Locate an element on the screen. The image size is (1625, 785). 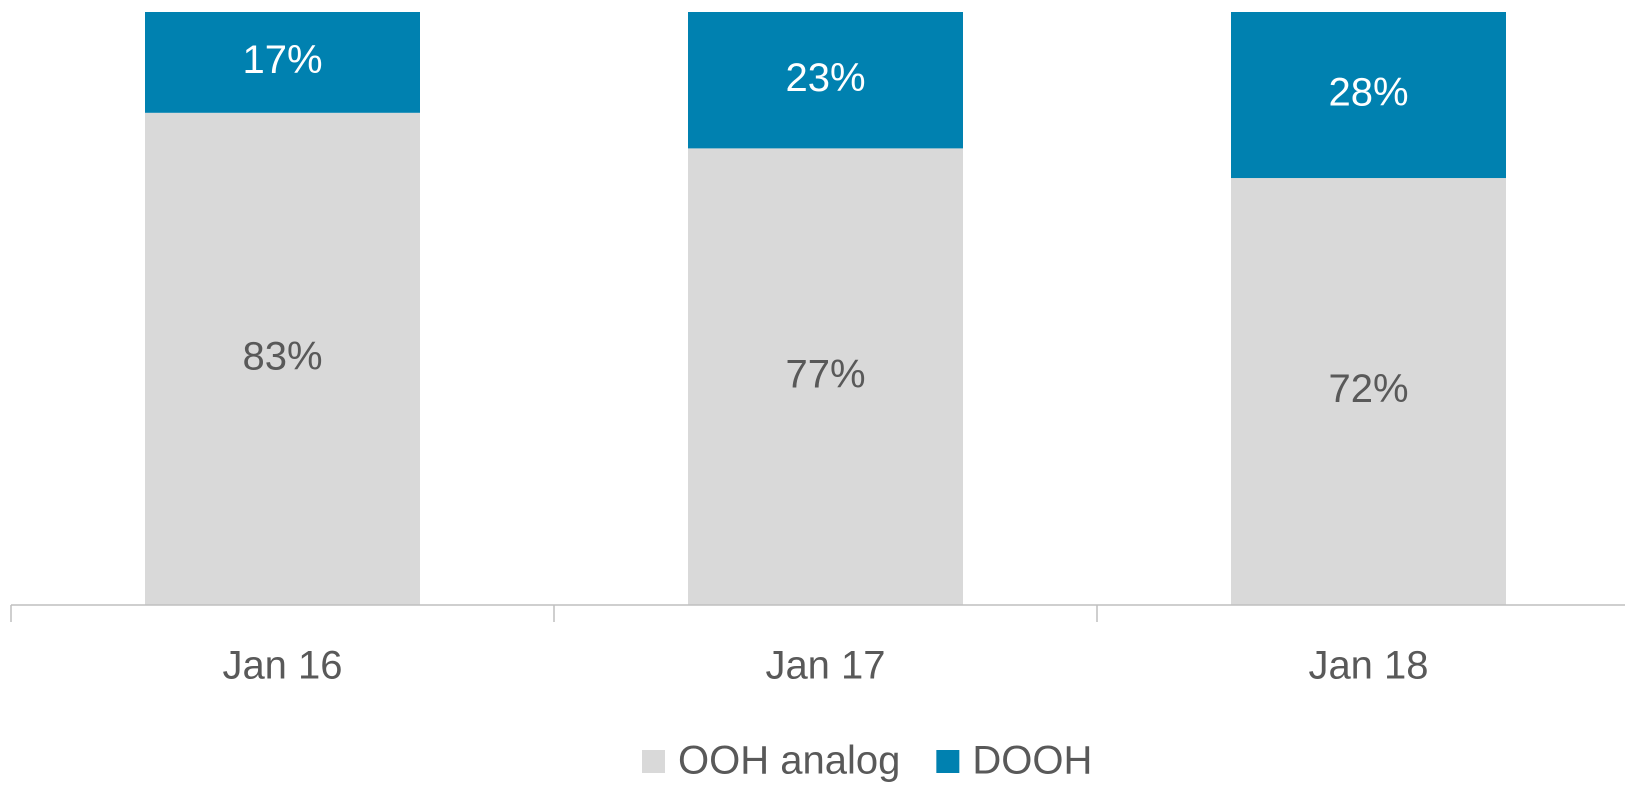
data-label: 17% is located at coordinates (282, 60).